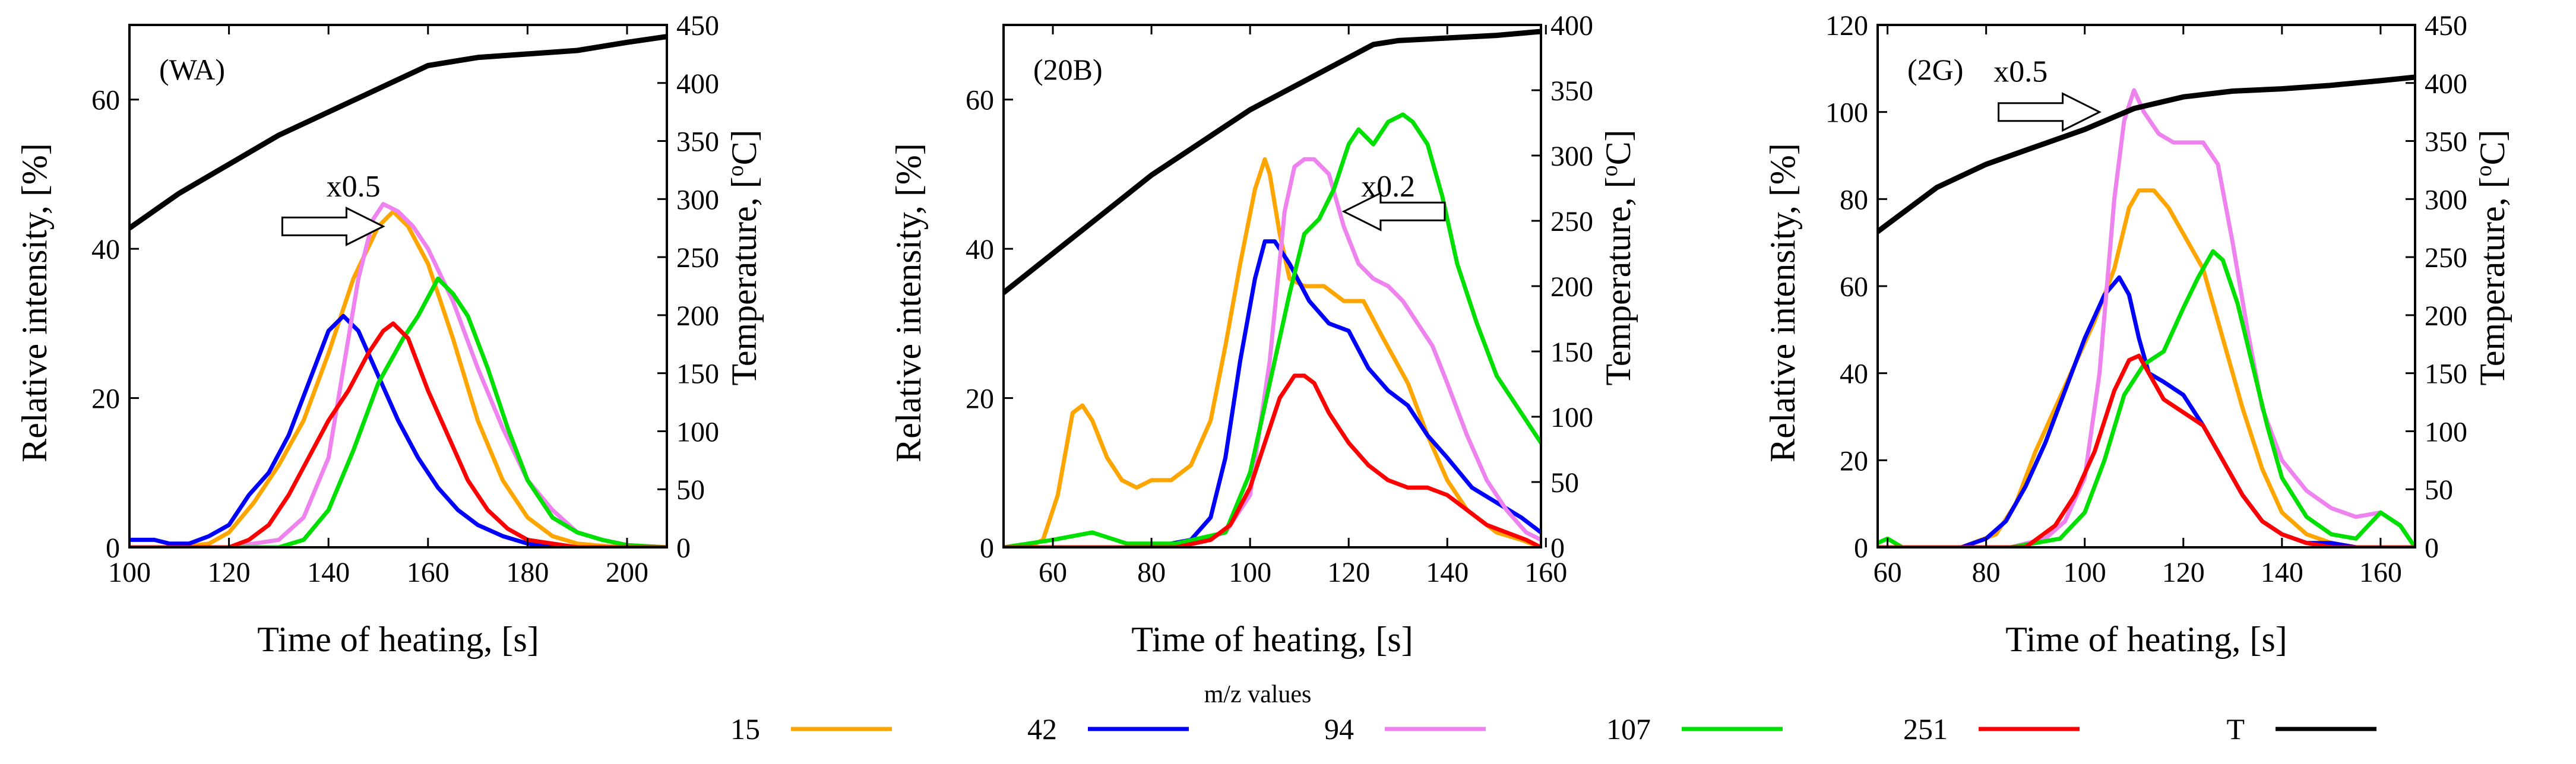  I want to click on chart-20b-xtick-label-60: 60, so click(1053, 573).